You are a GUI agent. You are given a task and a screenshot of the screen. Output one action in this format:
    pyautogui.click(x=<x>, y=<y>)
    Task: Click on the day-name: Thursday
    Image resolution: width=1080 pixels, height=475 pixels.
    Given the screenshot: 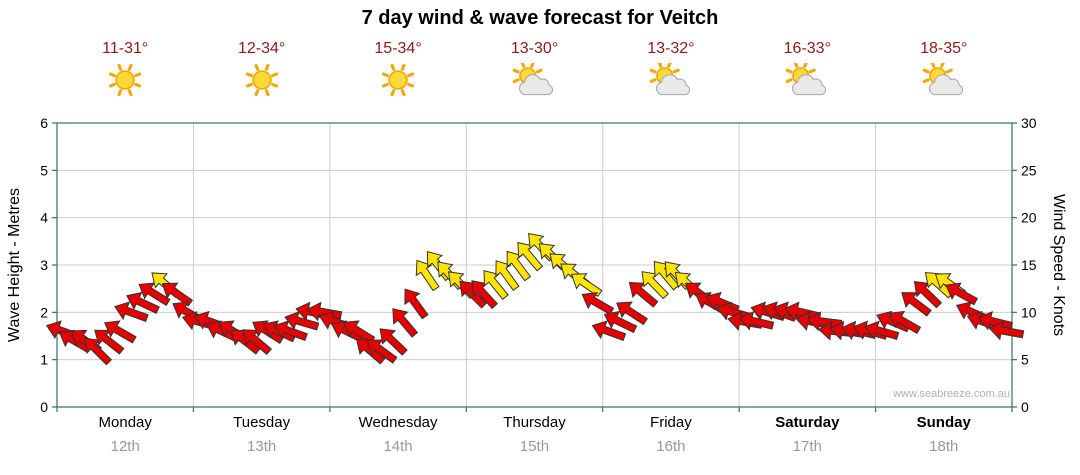 What is the action you would take?
    pyautogui.click(x=534, y=422)
    